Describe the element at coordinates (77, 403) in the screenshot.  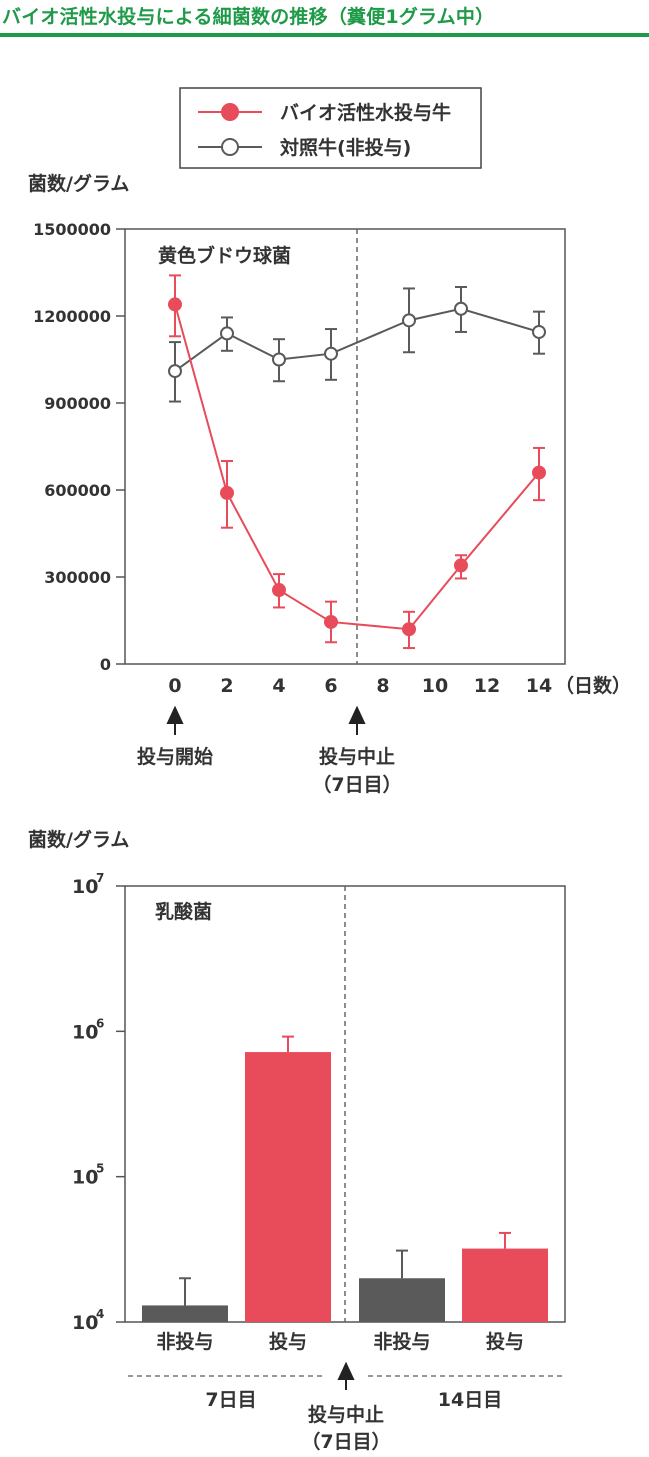
I see `y-tick-label: 900000` at that location.